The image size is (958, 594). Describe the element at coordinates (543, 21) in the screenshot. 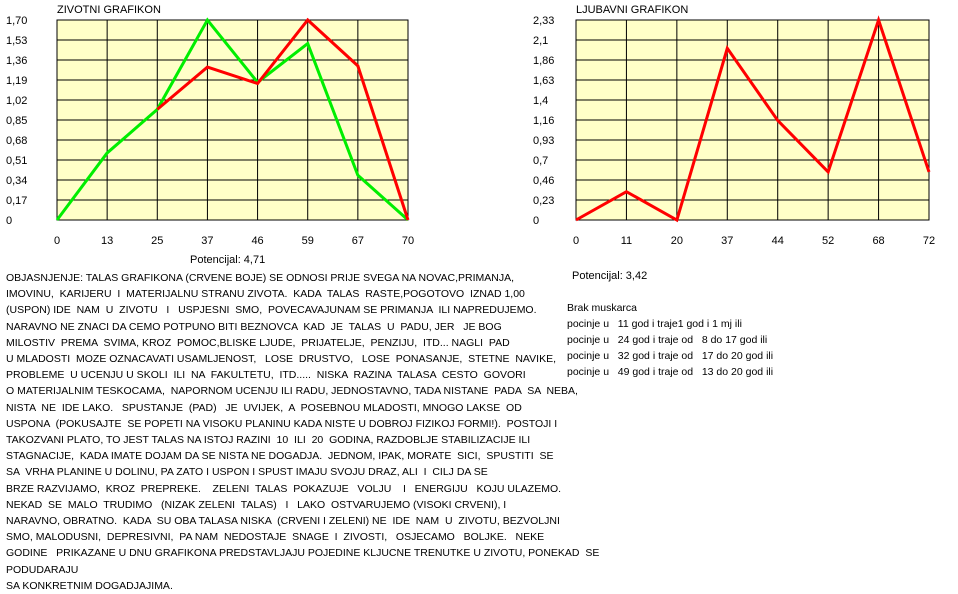

I see `chart2-ytick-label: 2,33` at that location.